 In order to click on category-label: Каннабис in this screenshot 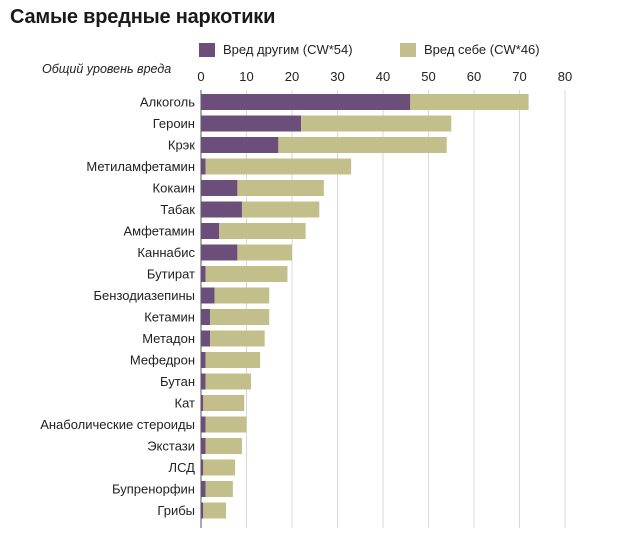, I will do `click(166, 252)`.